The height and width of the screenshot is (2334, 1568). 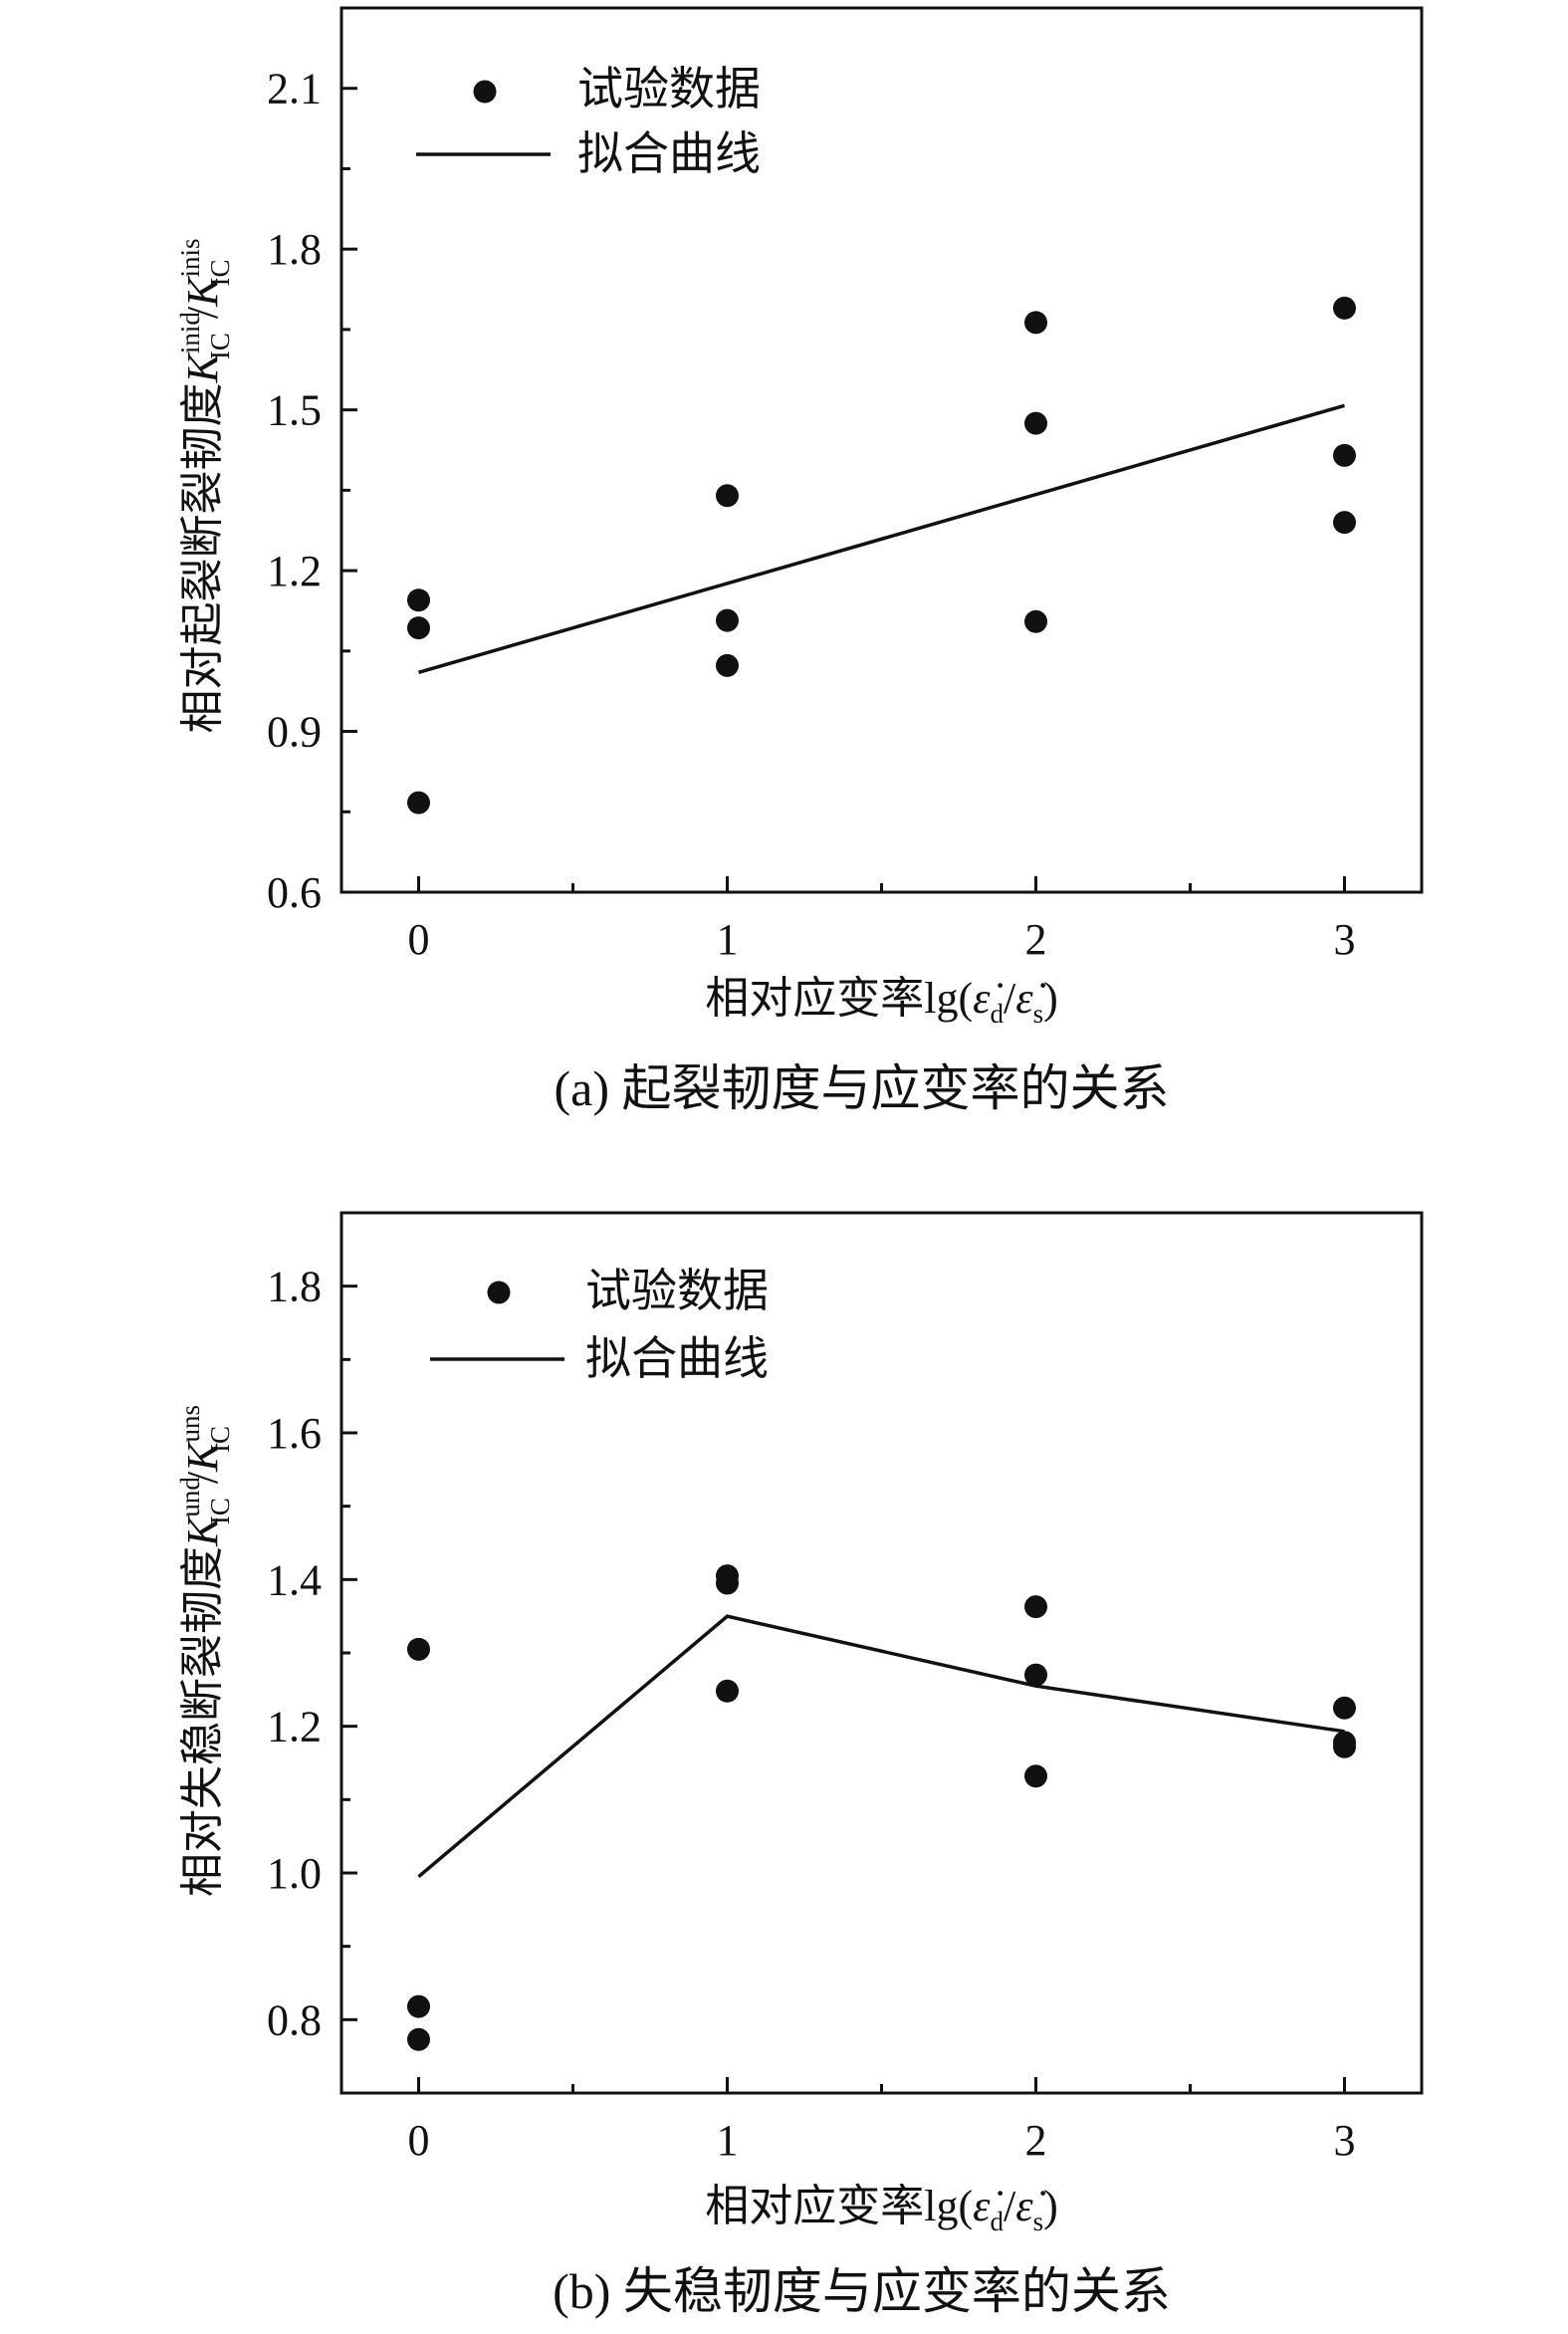 What do you see at coordinates (294, 1579) in the screenshot?
I see `y-tick-label: 1.4` at bounding box center [294, 1579].